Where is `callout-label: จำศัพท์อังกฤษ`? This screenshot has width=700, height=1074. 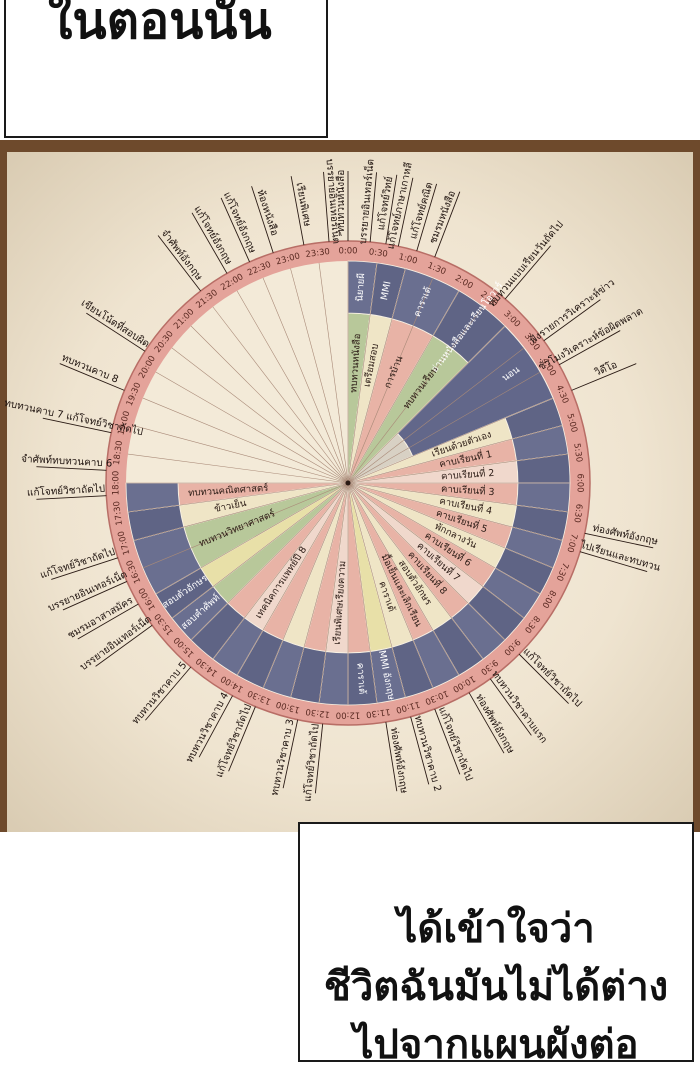 callout-label: จำศัพท์อังกฤษ is located at coordinates (182, 255).